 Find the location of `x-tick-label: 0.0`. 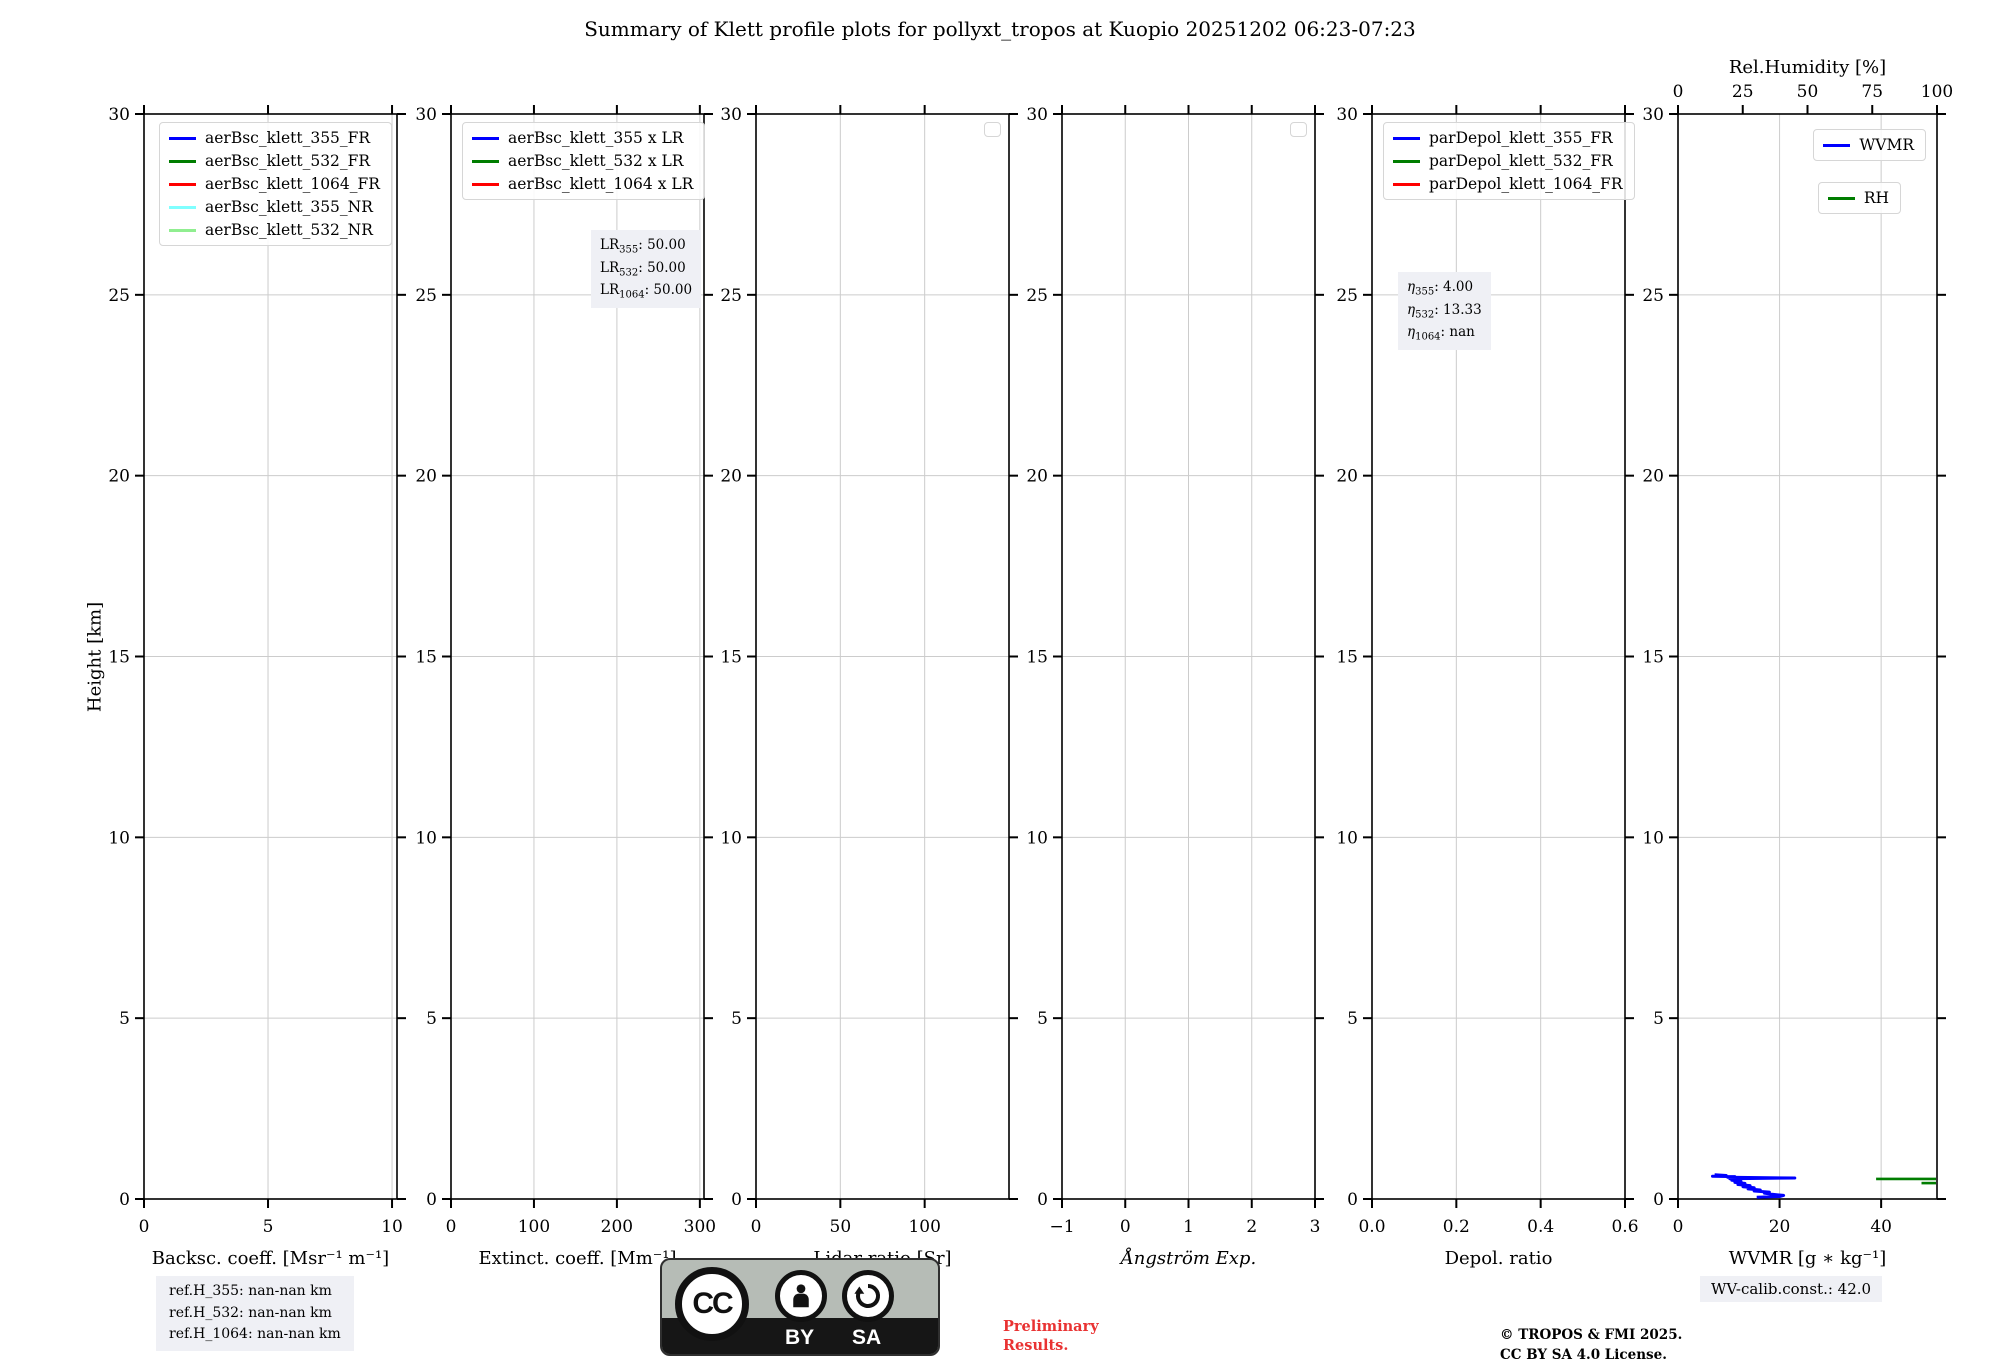

x-tick-label: 0.0 is located at coordinates (1371, 1227).